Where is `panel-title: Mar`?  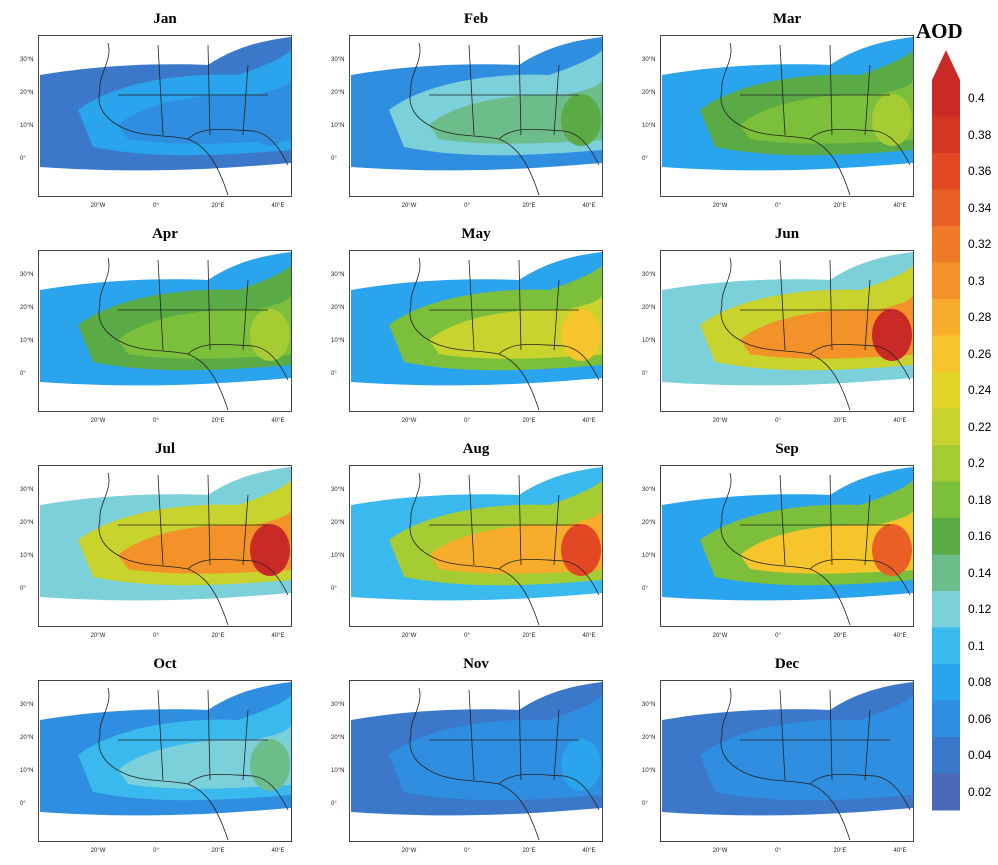 panel-title: Mar is located at coordinates (787, 19).